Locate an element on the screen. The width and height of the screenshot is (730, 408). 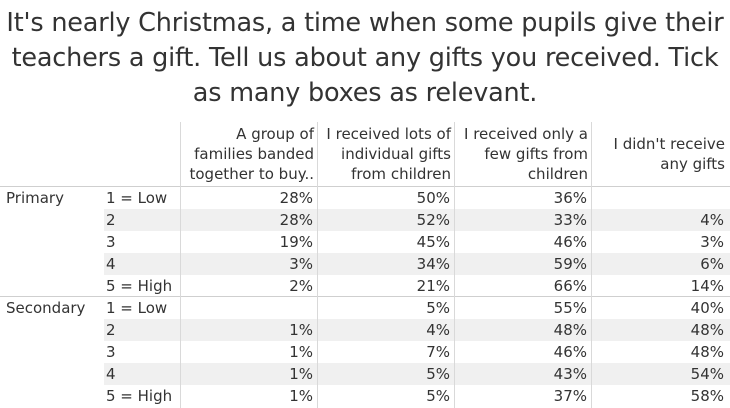
table-row: 3 19% 45% 46% 3% is located at coordinates (417, 242).